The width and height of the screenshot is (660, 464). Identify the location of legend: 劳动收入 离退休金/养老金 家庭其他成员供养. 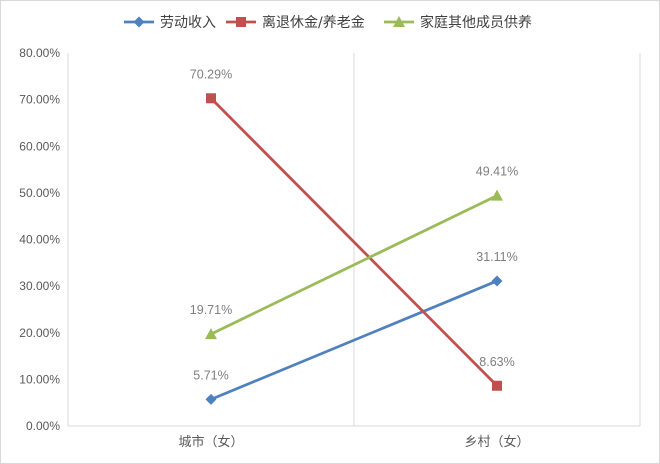
(328, 22).